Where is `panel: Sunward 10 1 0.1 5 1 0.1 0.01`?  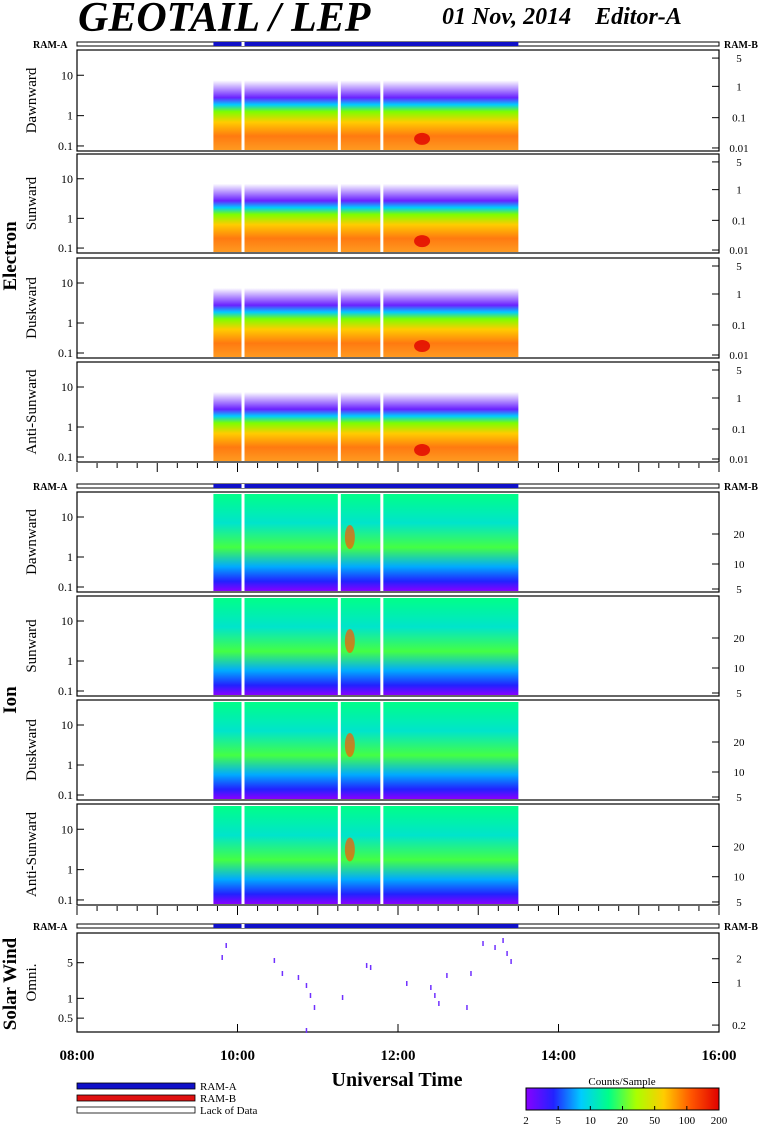
panel: Sunward 10 1 0.1 5 1 0.1 0.01 is located at coordinates (386, 205).